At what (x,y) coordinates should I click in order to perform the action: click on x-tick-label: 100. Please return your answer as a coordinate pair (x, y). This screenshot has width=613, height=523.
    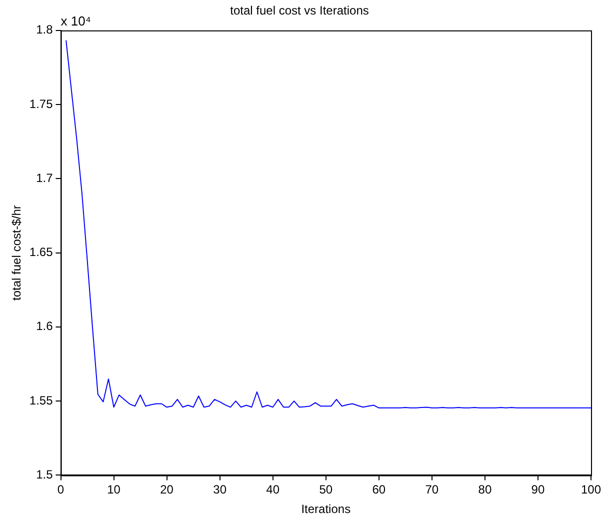
    Looking at the image, I should click on (591, 489).